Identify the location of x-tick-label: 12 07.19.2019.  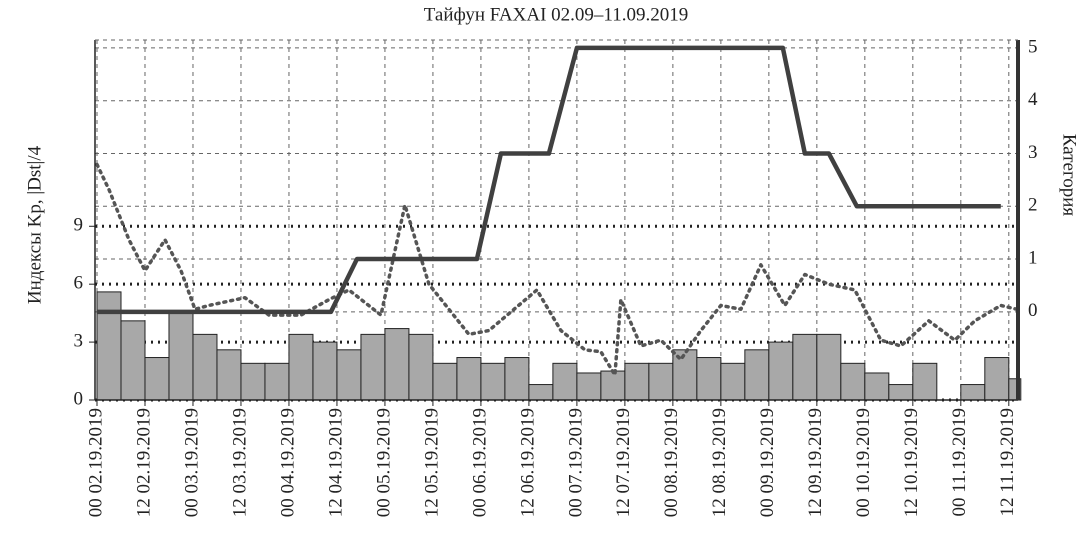
(623, 462).